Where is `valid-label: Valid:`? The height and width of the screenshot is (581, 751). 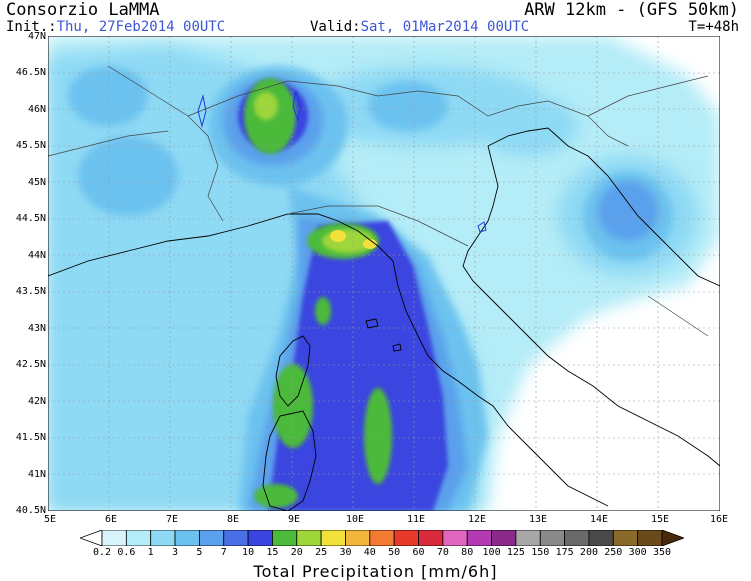 valid-label: Valid: is located at coordinates (335, 27).